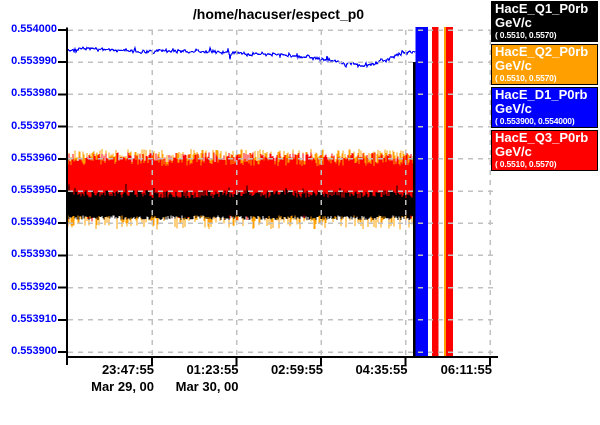  I want to click on y-tick-label: 0.553920, so click(34, 286).